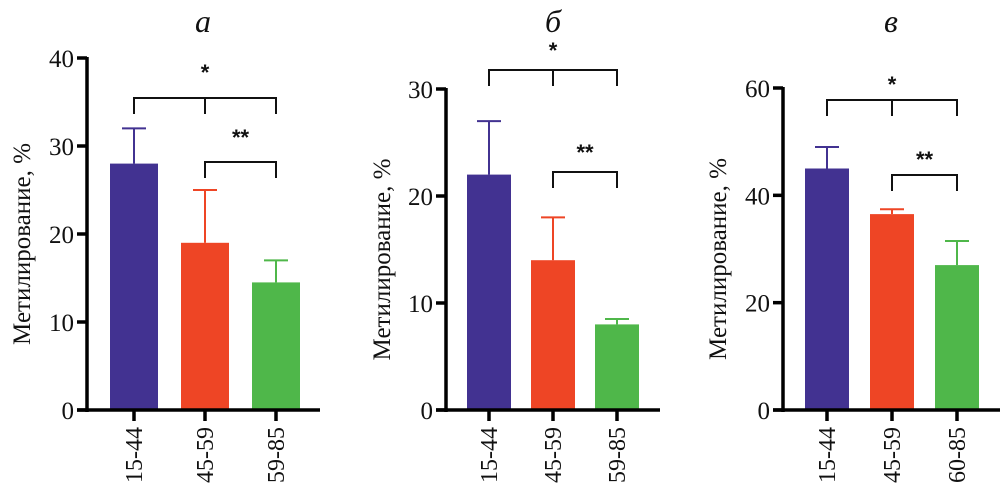 This screenshot has width=1004, height=498. I want to click on panel-3-y-tick-label: 0, so click(764, 411).